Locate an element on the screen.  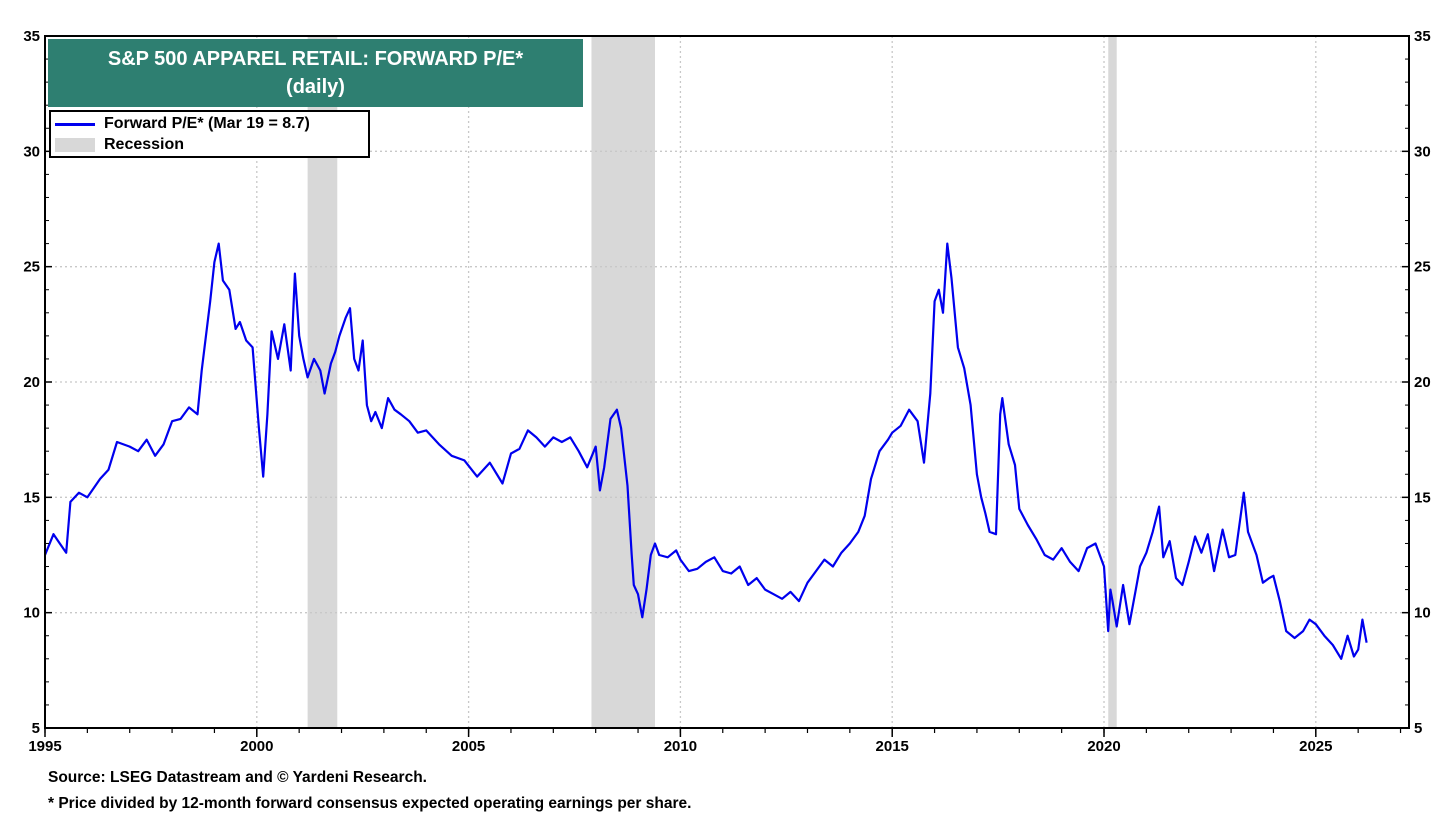
x-tick-label: 1995 is located at coordinates (44, 746).